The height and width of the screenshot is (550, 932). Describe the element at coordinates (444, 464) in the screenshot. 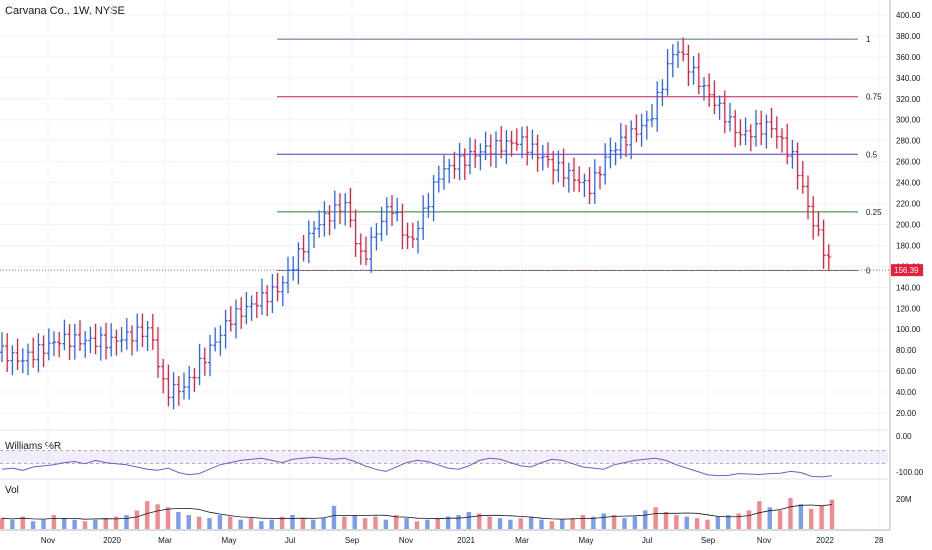

I see `williams-pane` at that location.